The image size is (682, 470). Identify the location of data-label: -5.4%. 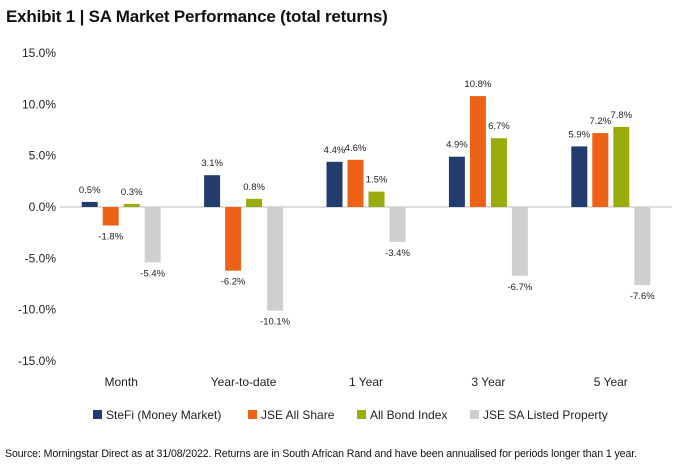
(152, 273).